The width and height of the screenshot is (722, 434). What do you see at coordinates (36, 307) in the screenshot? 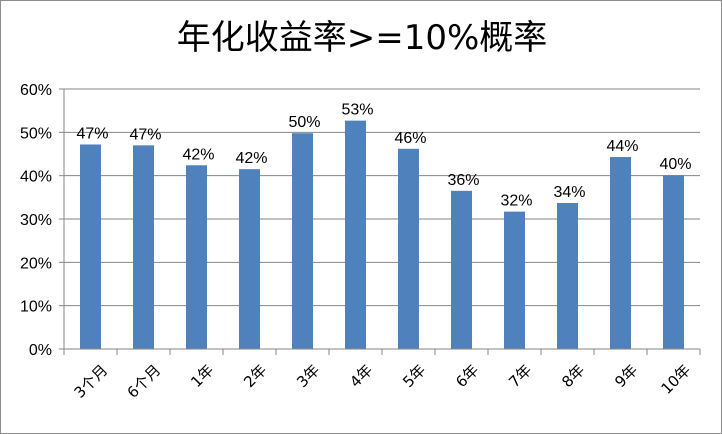
I see `y-tick-label: 10%` at bounding box center [36, 307].